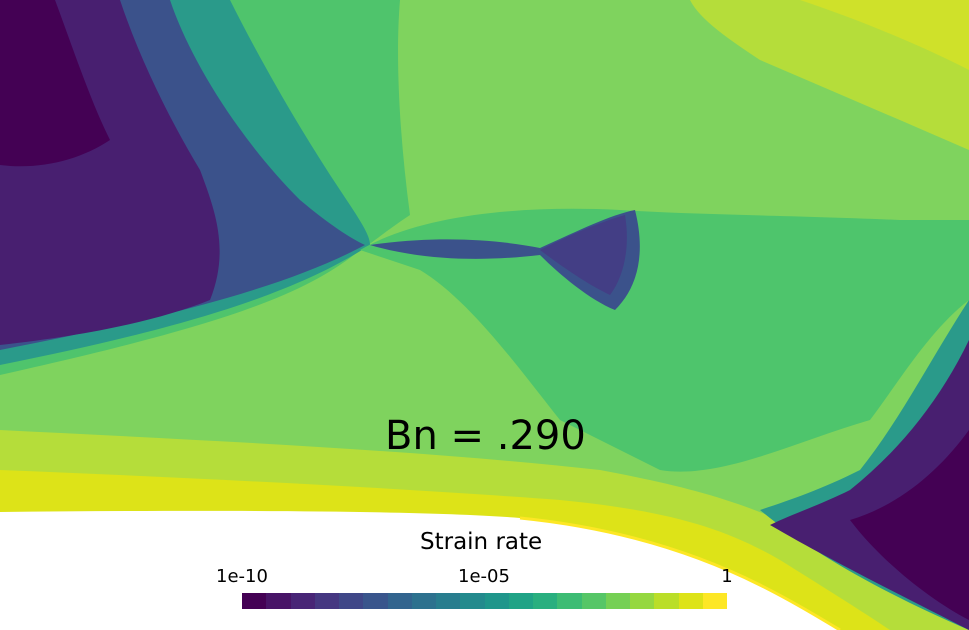 The width and height of the screenshot is (969, 630). I want to click on colorbar-title: Strain rate, so click(481, 542).